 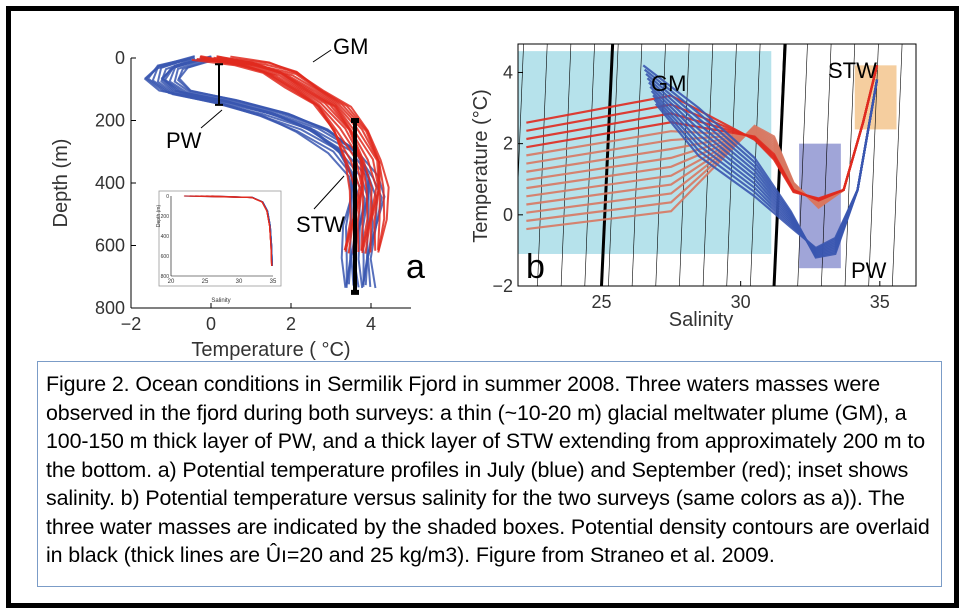 What do you see at coordinates (110, 121) in the screenshot?
I see `panel-a-ytick-label: 200` at bounding box center [110, 121].